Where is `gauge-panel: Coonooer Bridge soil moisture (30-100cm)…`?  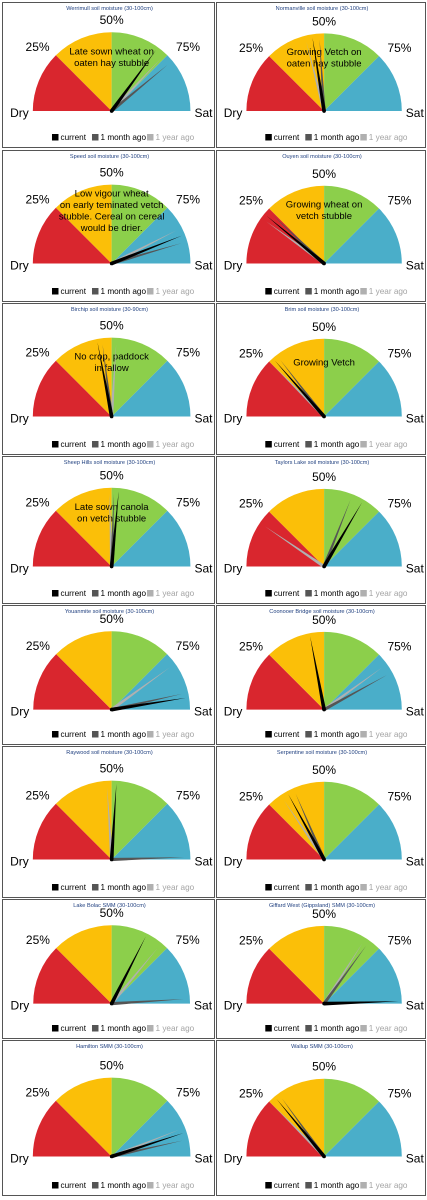
gauge-panel: Coonooer Bridge soil moisture (30-100cm)… is located at coordinates (321, 675).